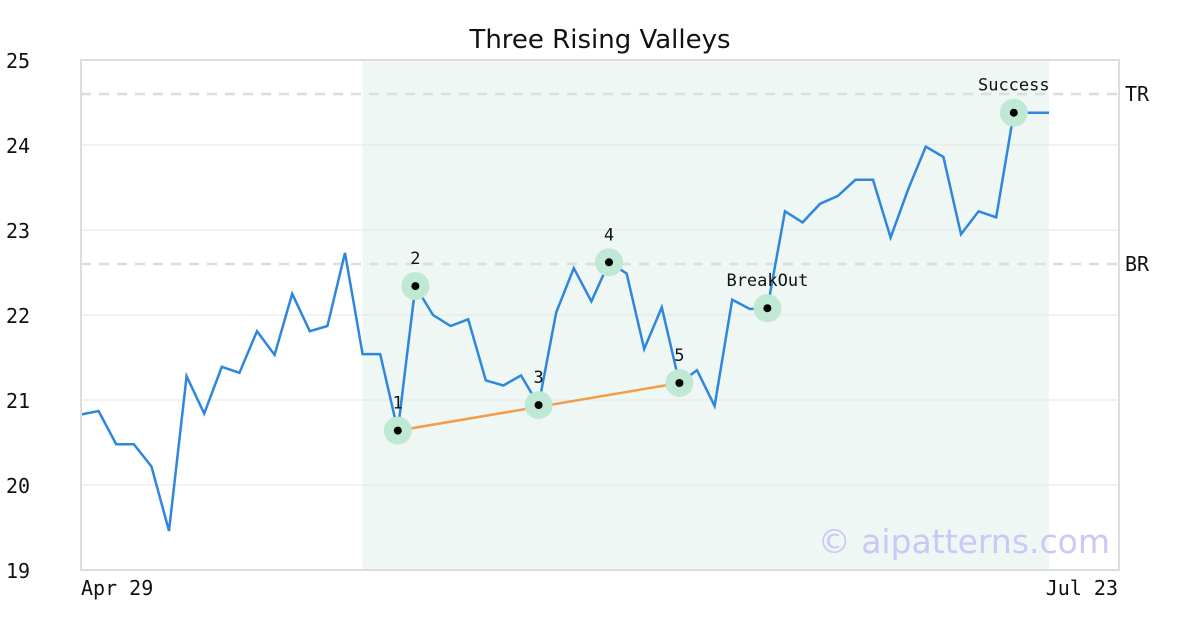  I want to click on y-tick-label-22: 22, so click(18, 316).